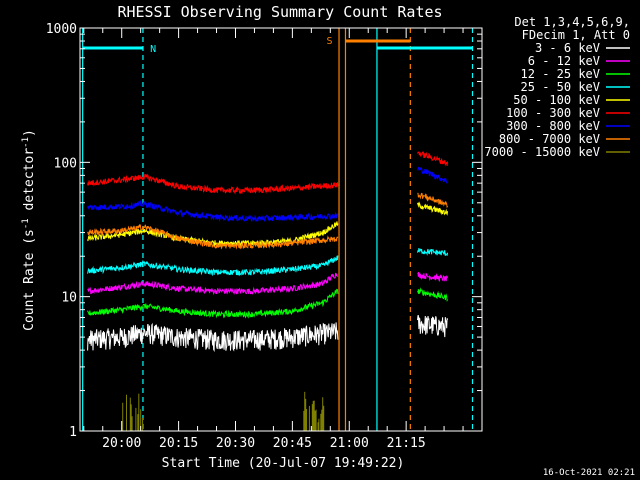  What do you see at coordinates (29, 230) in the screenshot?
I see `y-axis-label: Count Rate (s-1 detector-1)` at bounding box center [29, 230].